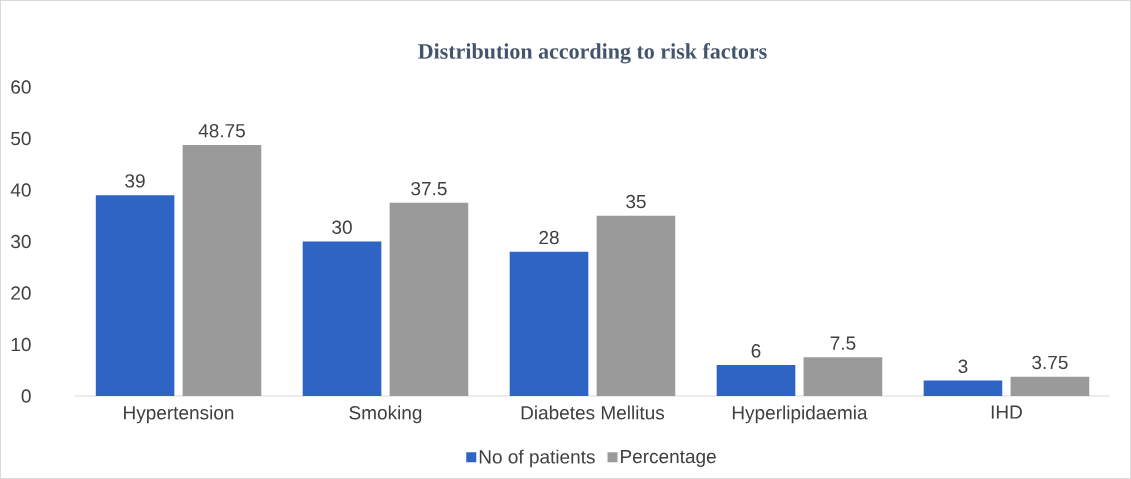 The width and height of the screenshot is (1131, 479). I want to click on data-label: 30, so click(342, 227).